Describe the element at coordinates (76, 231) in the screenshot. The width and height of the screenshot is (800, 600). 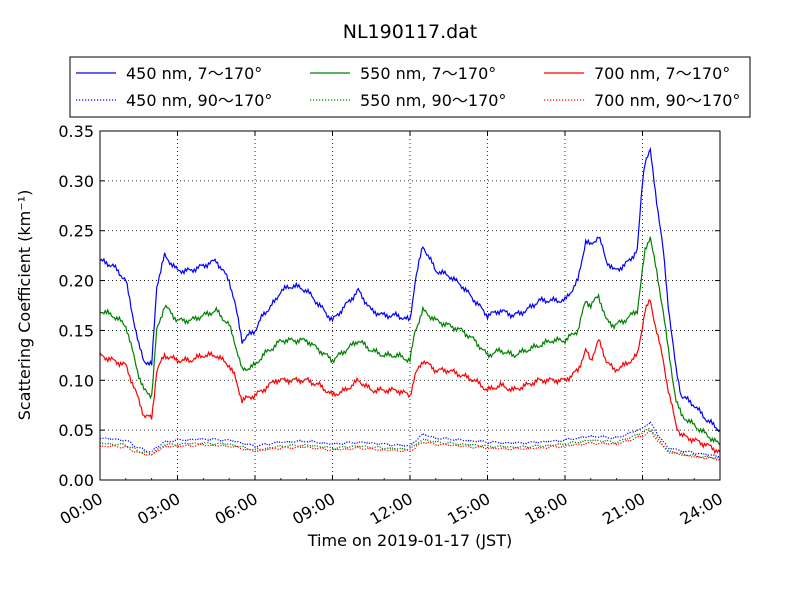
I see `y-tick-label: 0.25` at that location.